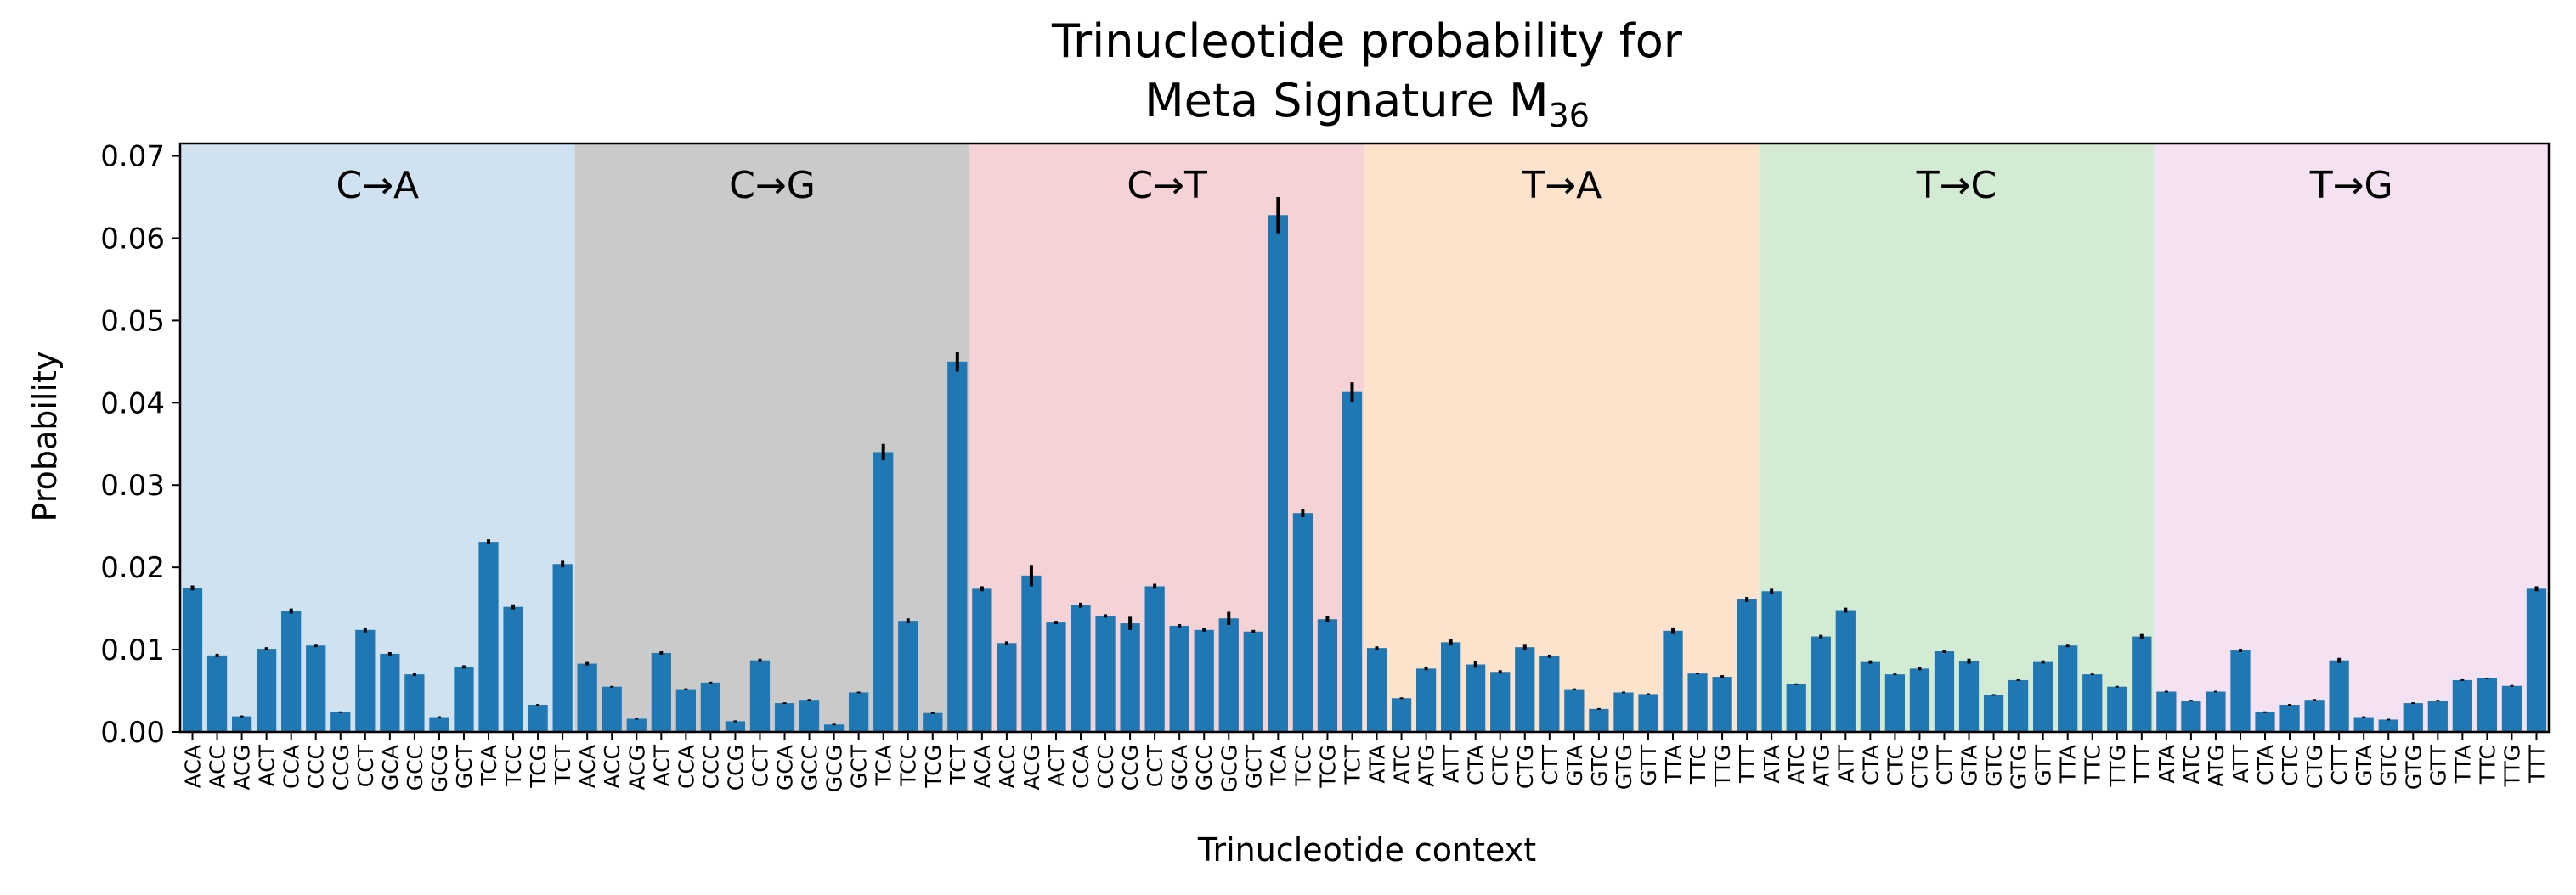 This screenshot has height=895, width=2576. What do you see at coordinates (1797, 764) in the screenshot?
I see `x-tick-label: ATC` at bounding box center [1797, 764].